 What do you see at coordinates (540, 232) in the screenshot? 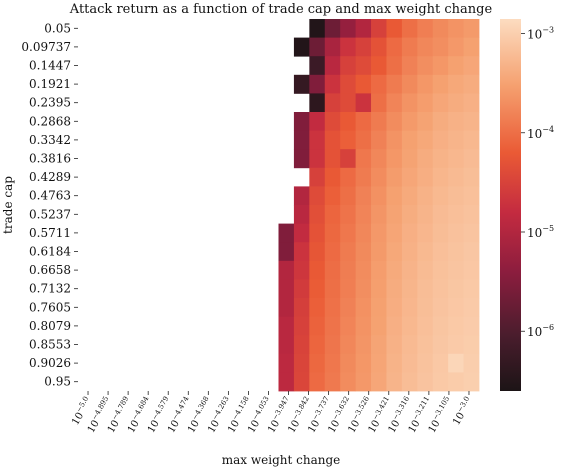
I see `colorbar-tick-label: 10⁻⁵` at bounding box center [540, 232].